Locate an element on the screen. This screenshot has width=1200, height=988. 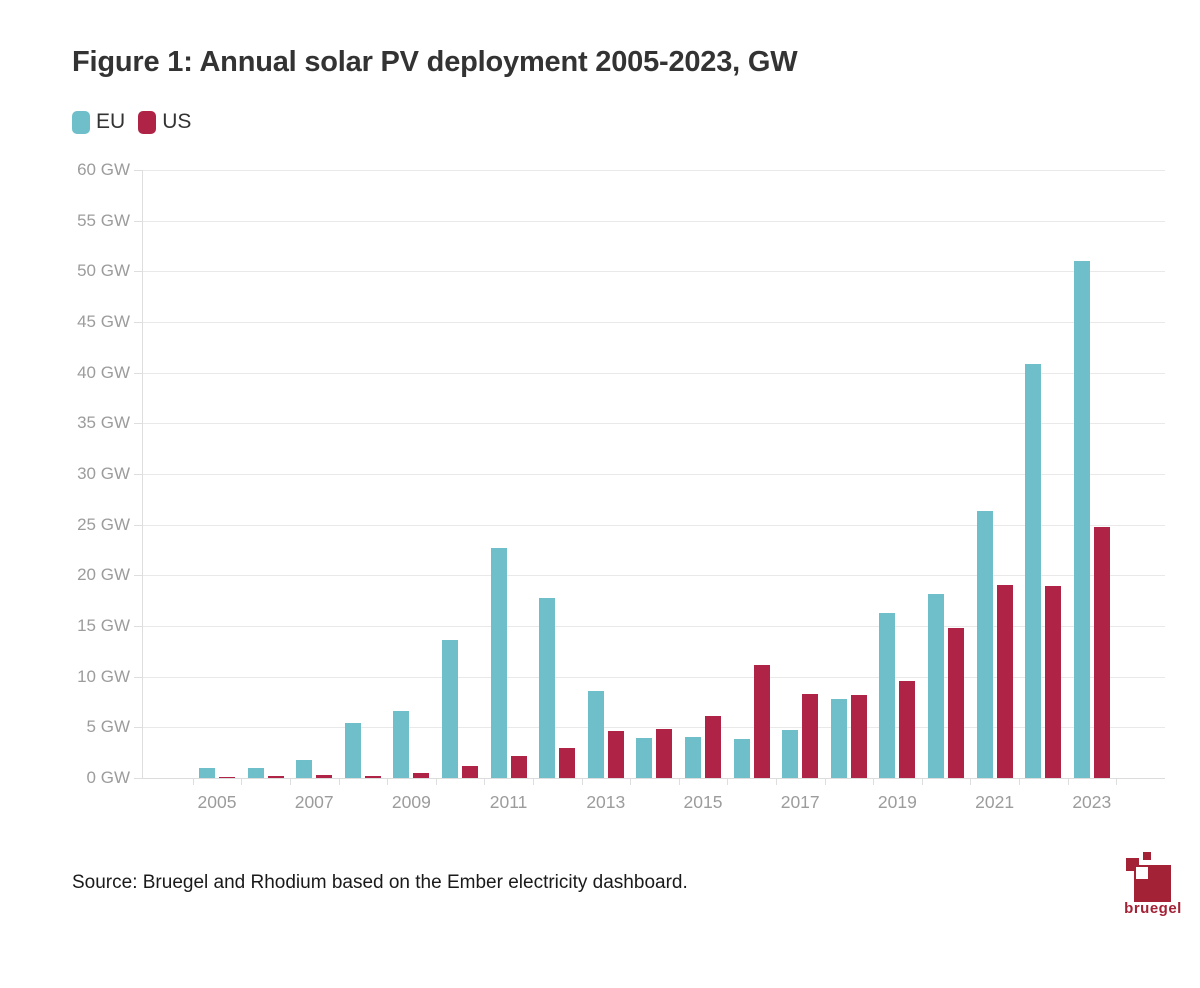
bar-us-2007 is located at coordinates (324, 776).